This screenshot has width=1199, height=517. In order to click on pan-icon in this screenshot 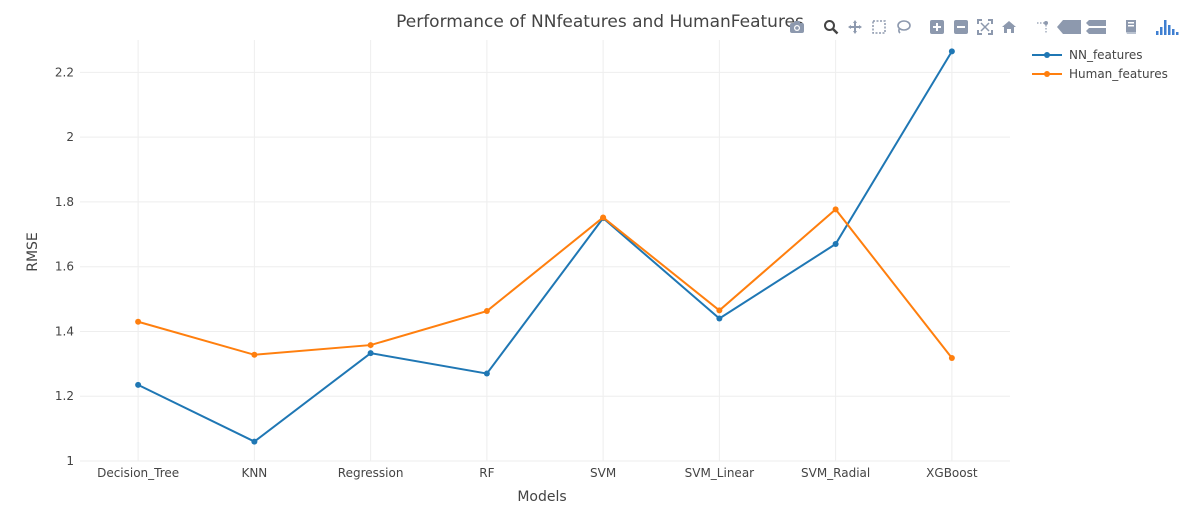, I will do `click(855, 27)`.